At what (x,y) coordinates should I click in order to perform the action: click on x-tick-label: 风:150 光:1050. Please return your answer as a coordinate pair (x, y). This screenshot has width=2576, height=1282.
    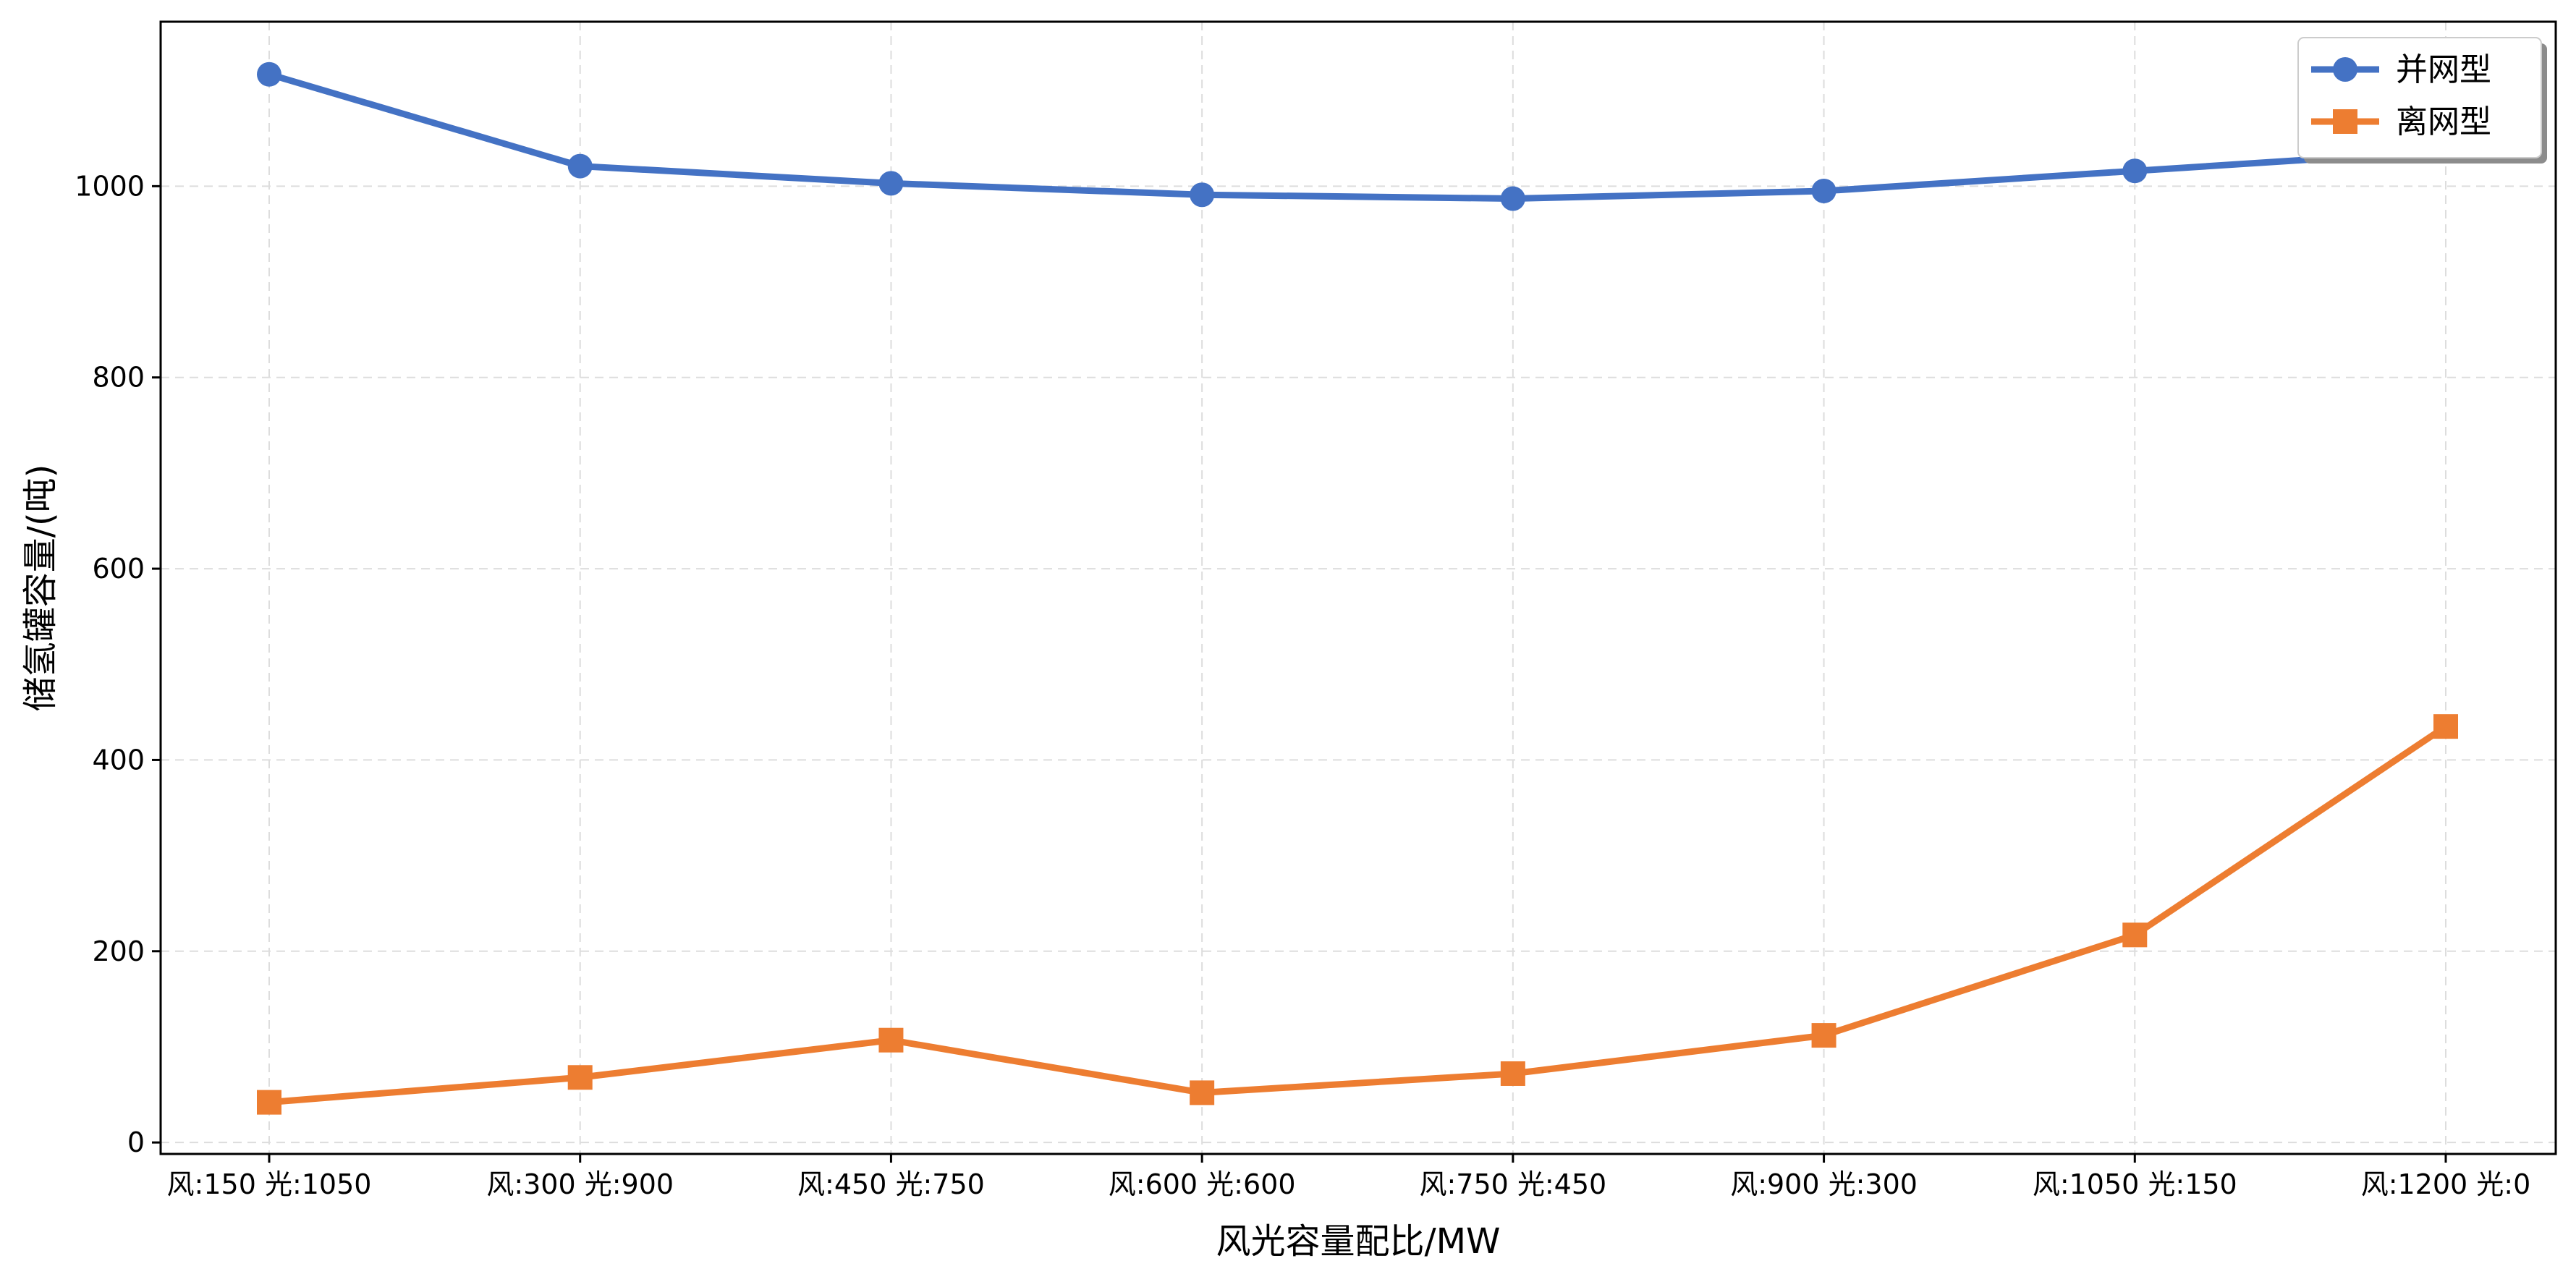
    Looking at the image, I should click on (269, 1184).